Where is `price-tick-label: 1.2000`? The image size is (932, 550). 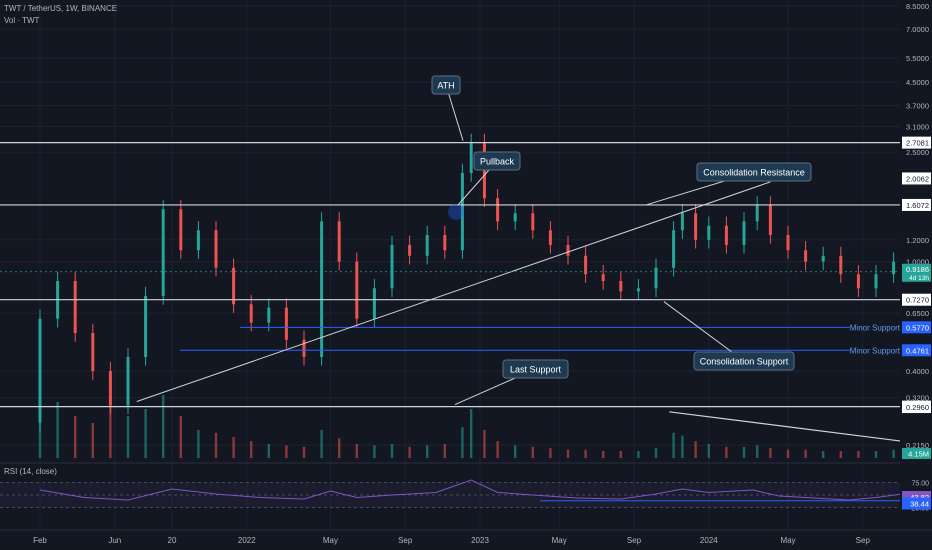 price-tick-label: 1.2000 is located at coordinates (917, 240).